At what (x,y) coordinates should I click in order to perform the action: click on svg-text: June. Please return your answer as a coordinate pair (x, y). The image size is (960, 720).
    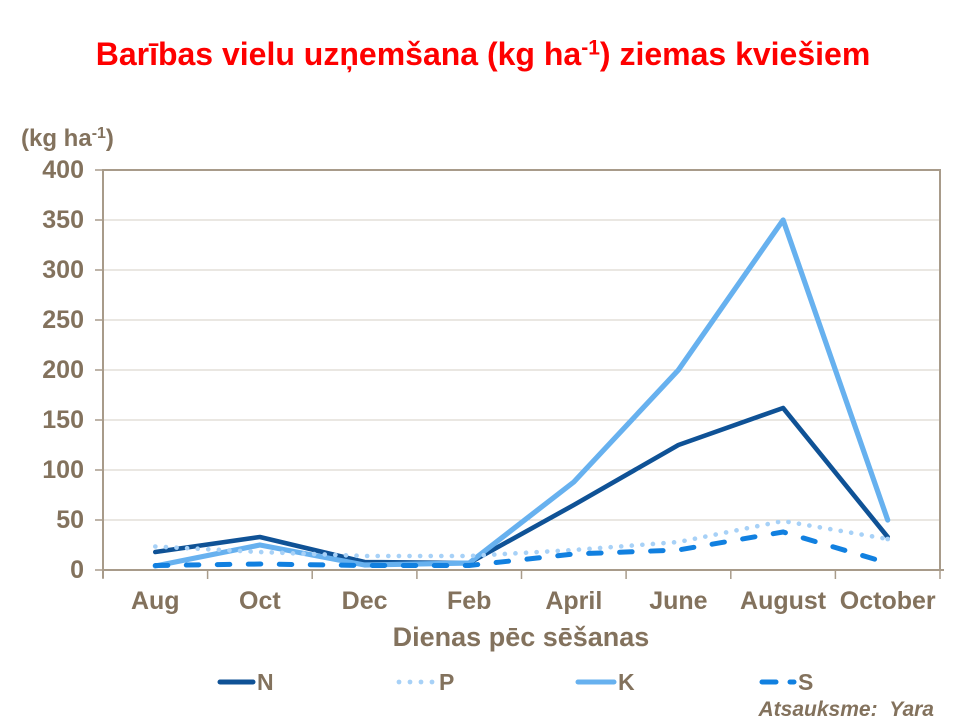
    Looking at the image, I should click on (678, 601).